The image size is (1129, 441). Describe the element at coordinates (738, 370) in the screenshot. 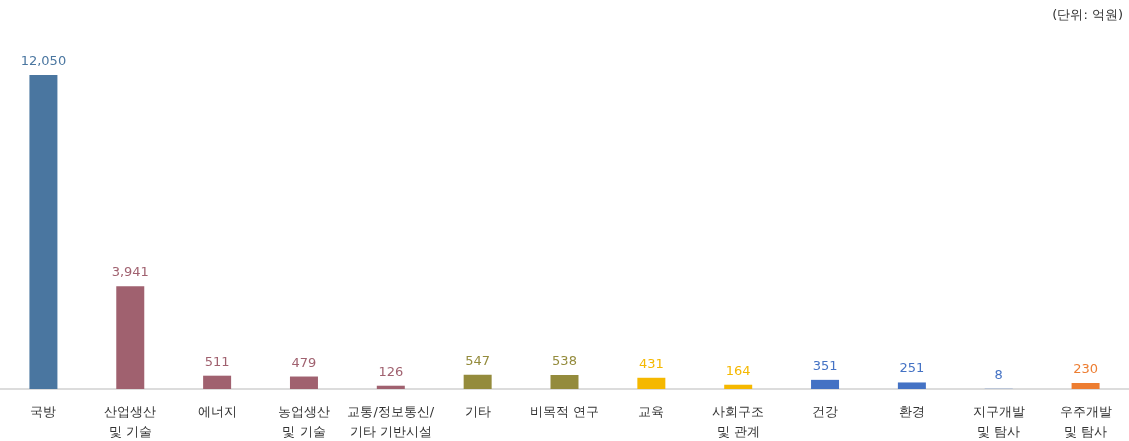

I see `data-label: 164` at that location.